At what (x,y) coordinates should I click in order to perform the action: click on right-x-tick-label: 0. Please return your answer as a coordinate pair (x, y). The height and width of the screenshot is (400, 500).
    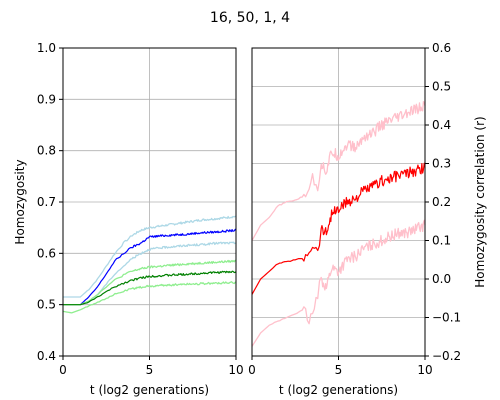
    Looking at the image, I should click on (252, 370).